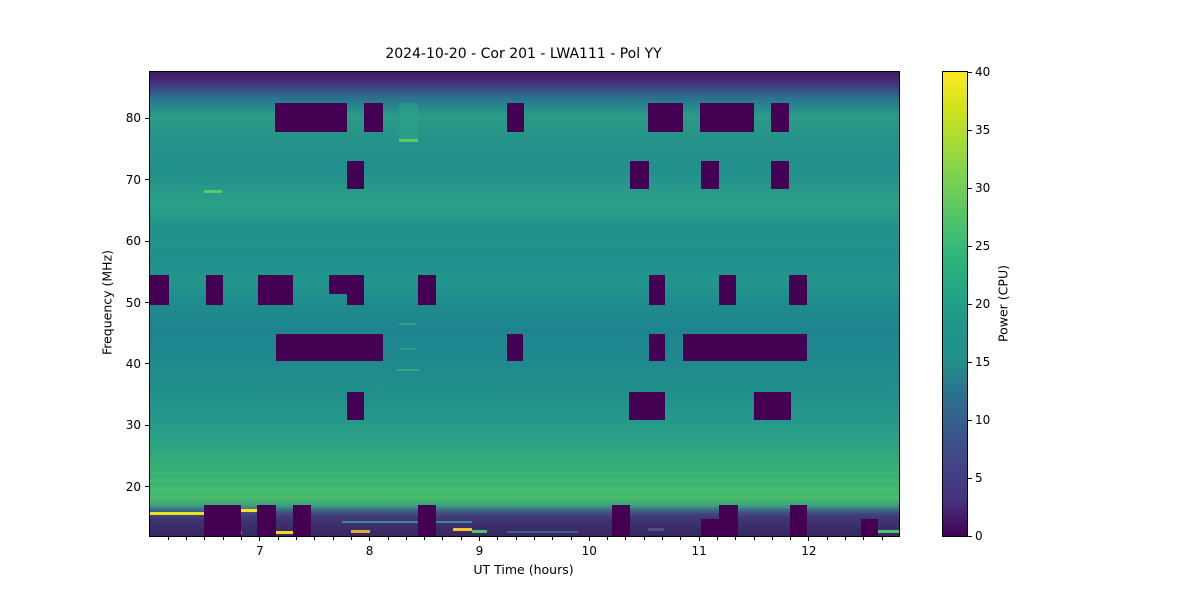  What do you see at coordinates (983, 130) in the screenshot?
I see `colorbar-tick-label: 35` at bounding box center [983, 130].